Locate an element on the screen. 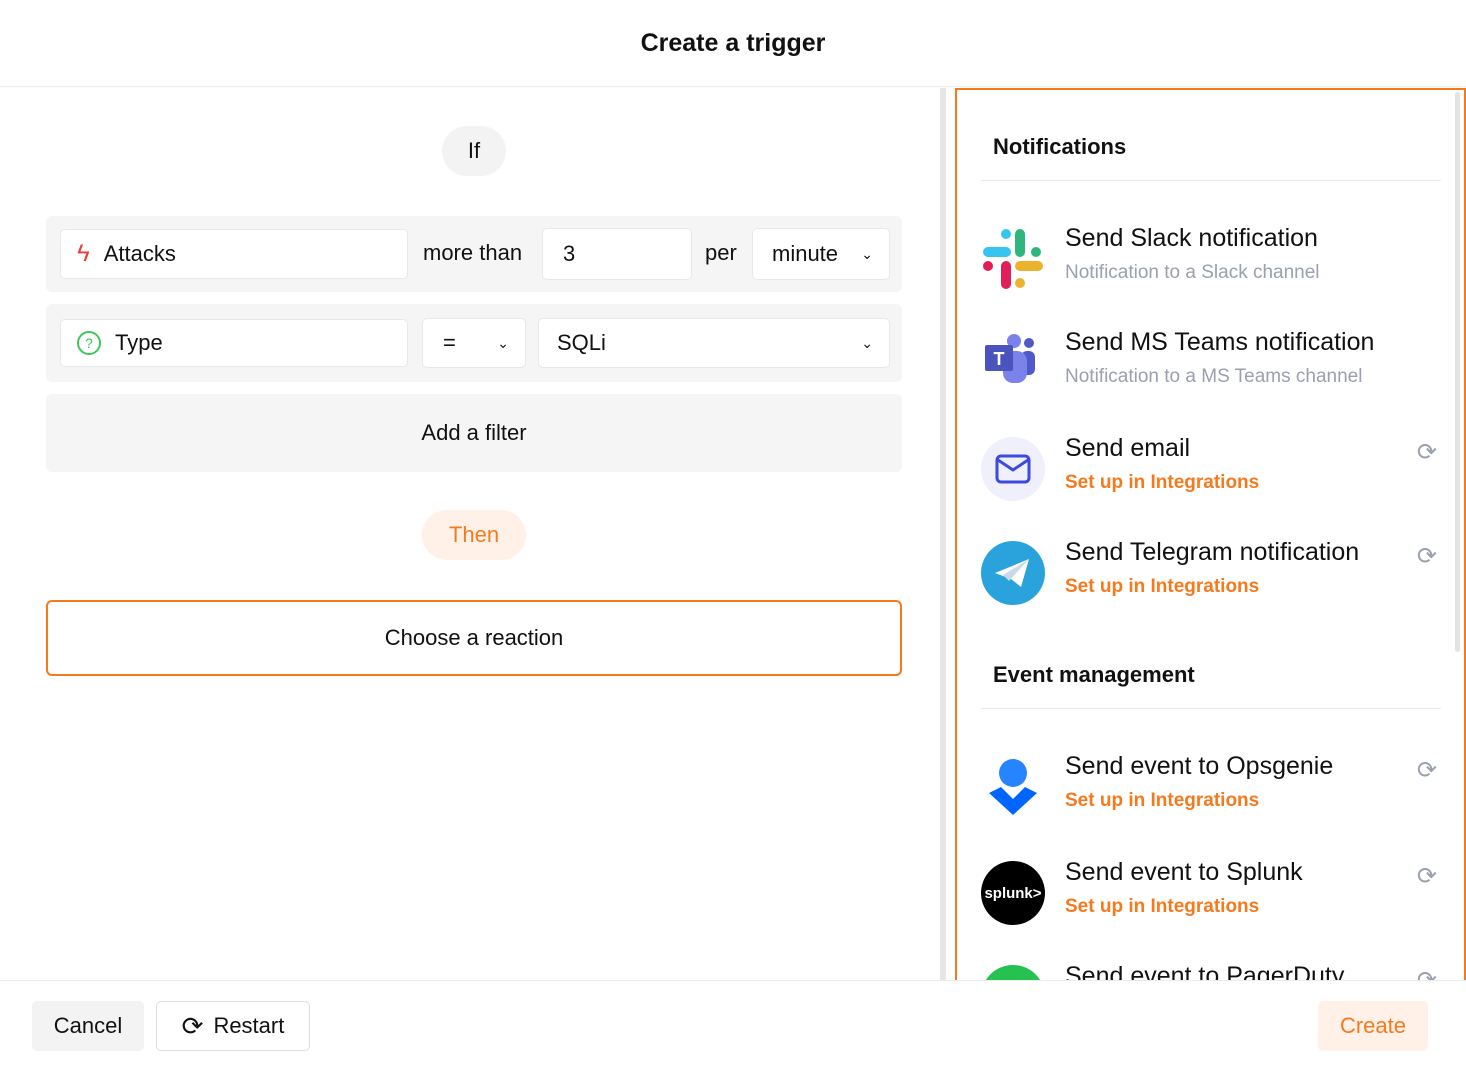  reaction-subtitle: Notification to a MS Teams channel is located at coordinates (1214, 376).